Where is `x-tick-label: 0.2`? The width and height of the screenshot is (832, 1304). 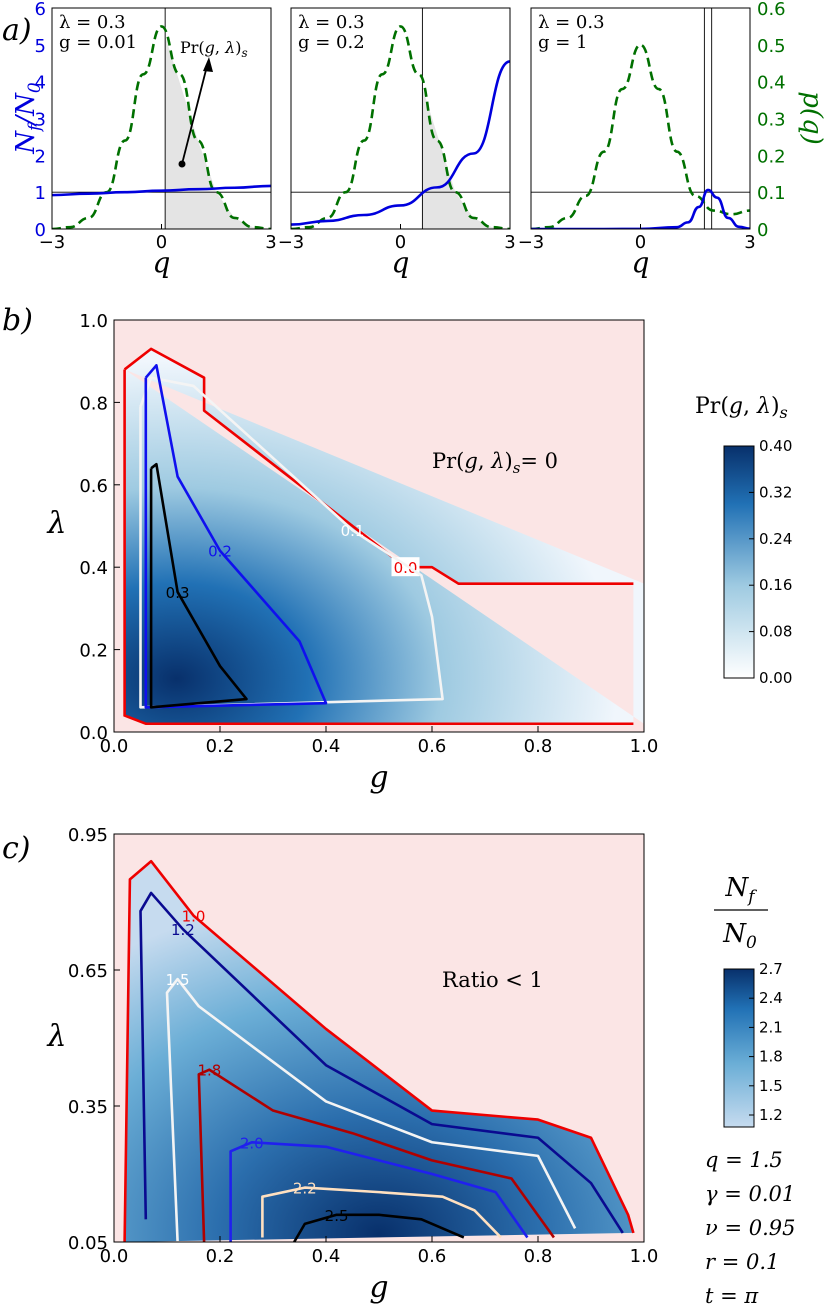
x-tick-label: 0.2 is located at coordinates (220, 746).